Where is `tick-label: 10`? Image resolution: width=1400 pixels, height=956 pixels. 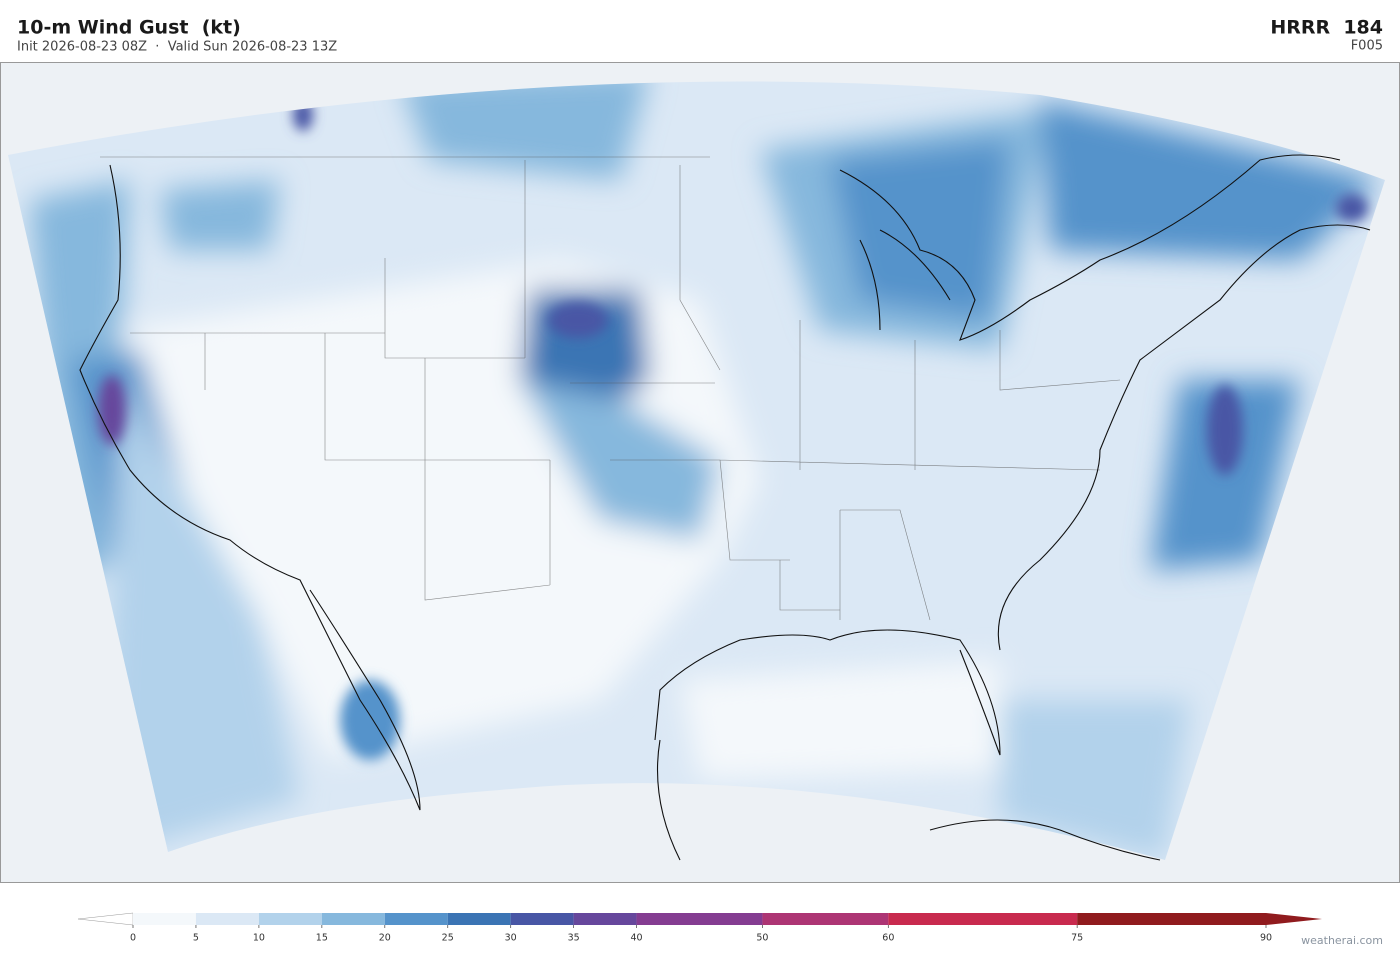
tick-label: 10 is located at coordinates (259, 938).